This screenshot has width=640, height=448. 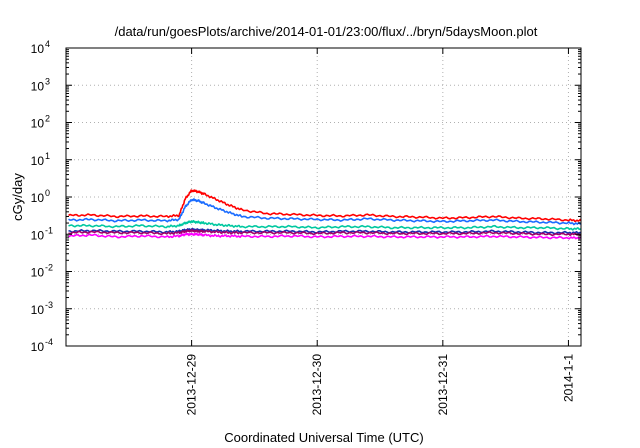 I want to click on x-tick-label: 2013-12-31, so click(x=443, y=385).